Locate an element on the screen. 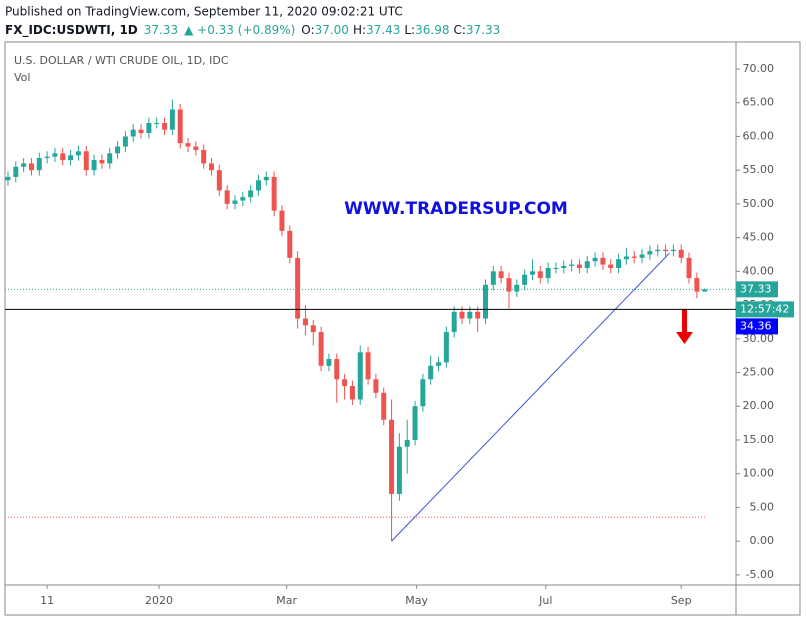 The width and height of the screenshot is (806, 621). last-price-box is located at coordinates (757, 289).